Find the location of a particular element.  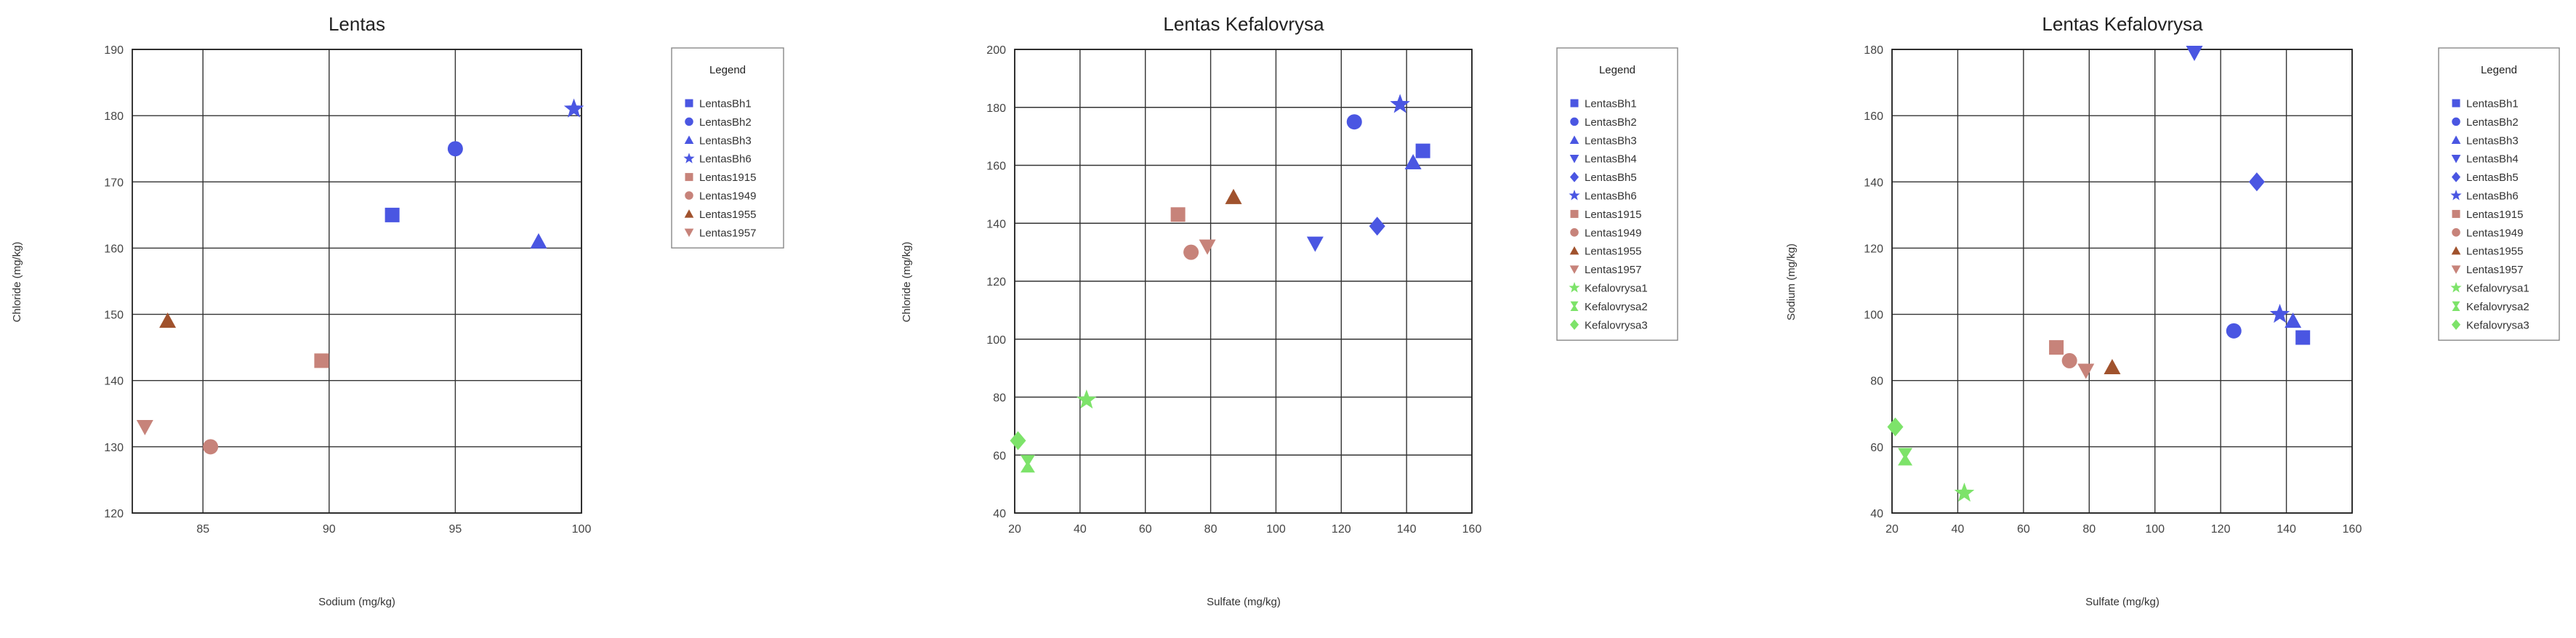

y-axis-label: Sodium (mg/kg) is located at coordinates (1791, 281).